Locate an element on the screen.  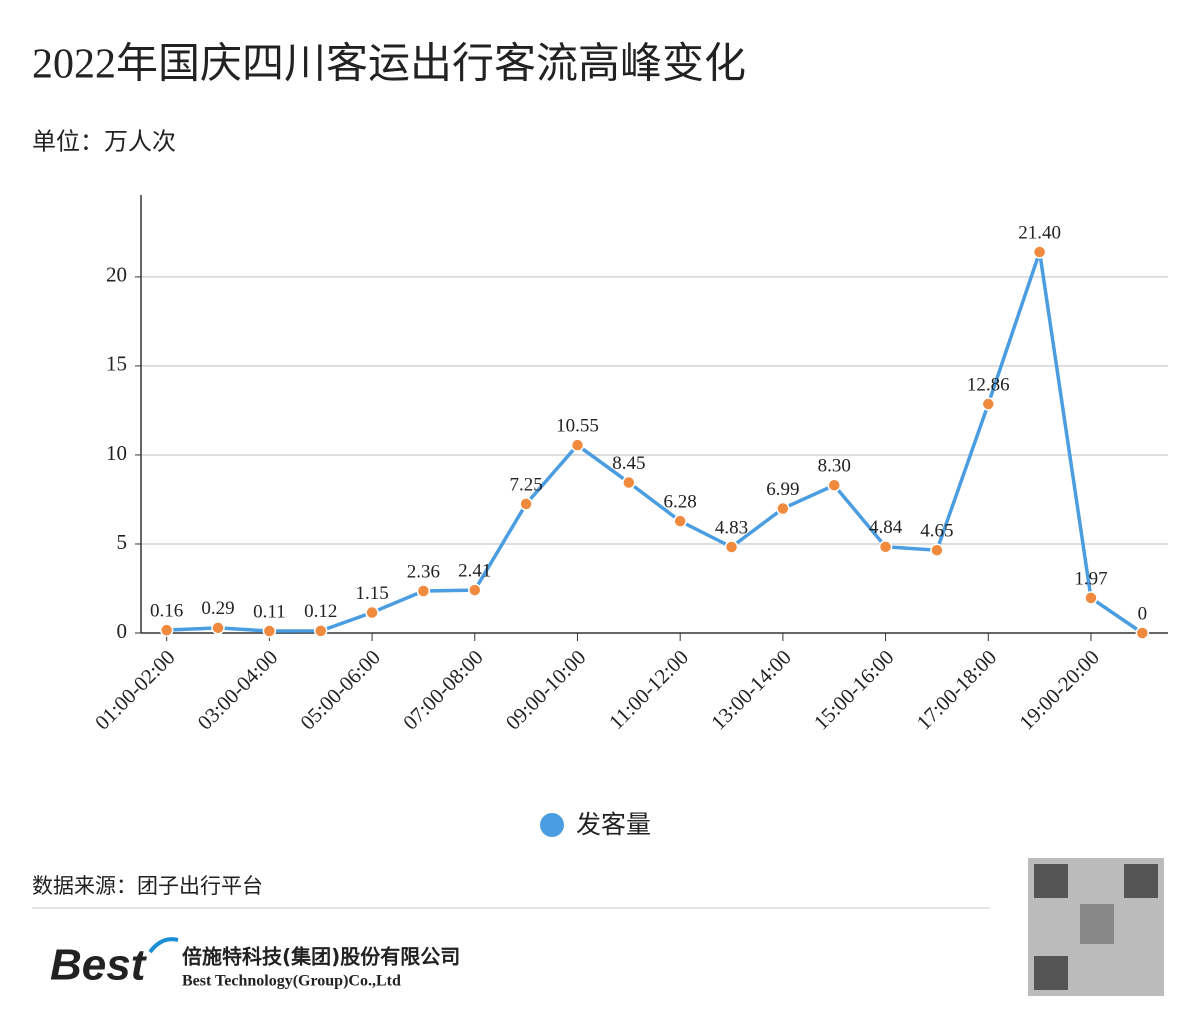
company-cn: 倍施特科技(集团)股份有限公司 is located at coordinates (321, 957).